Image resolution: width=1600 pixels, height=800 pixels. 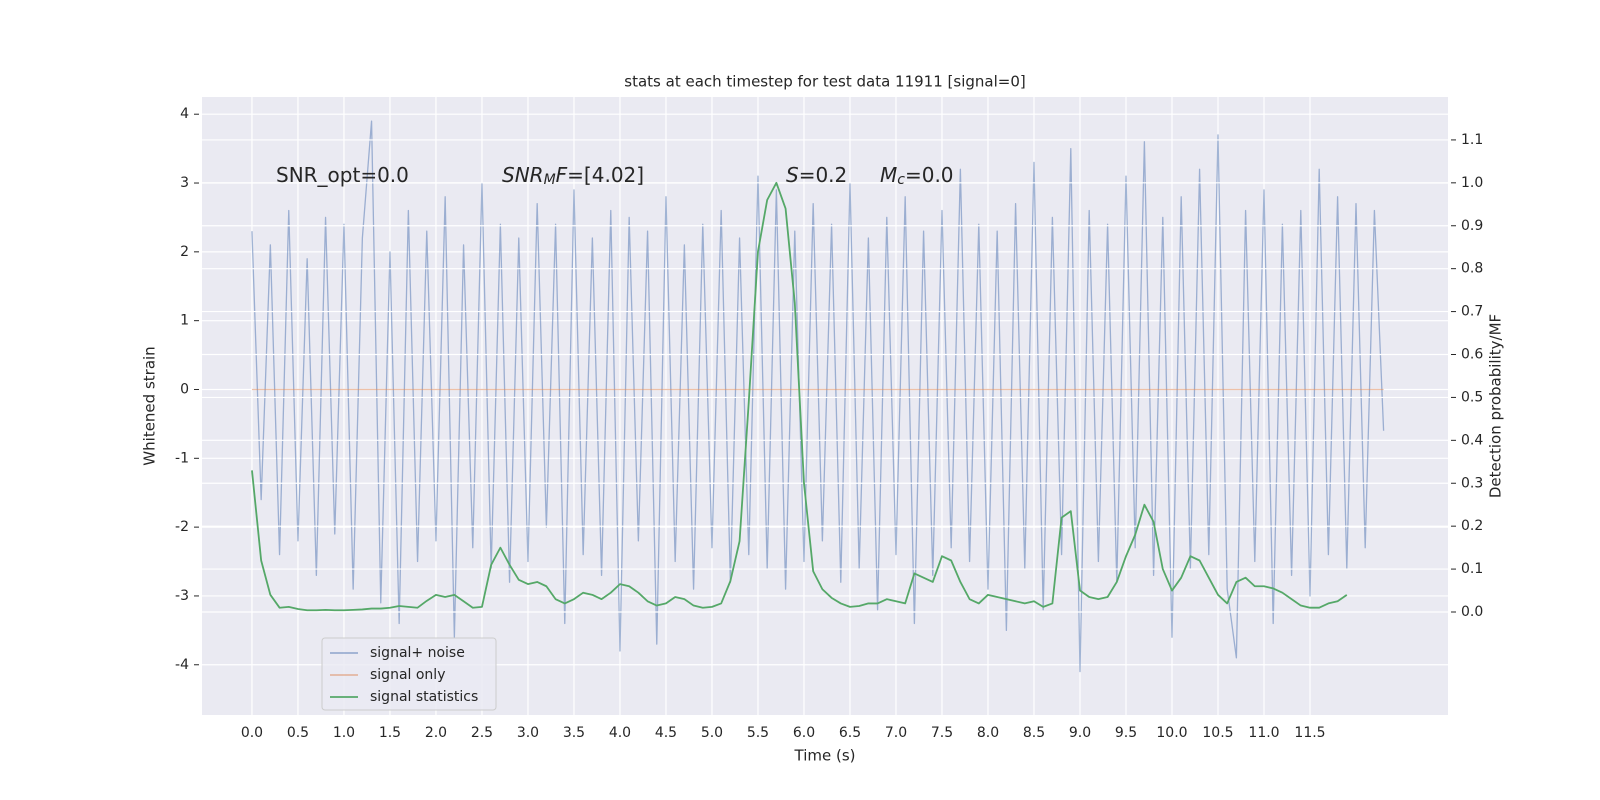 What do you see at coordinates (605, 175) in the screenshot?
I see `annotation-part: =[4.02]` at bounding box center [605, 175].